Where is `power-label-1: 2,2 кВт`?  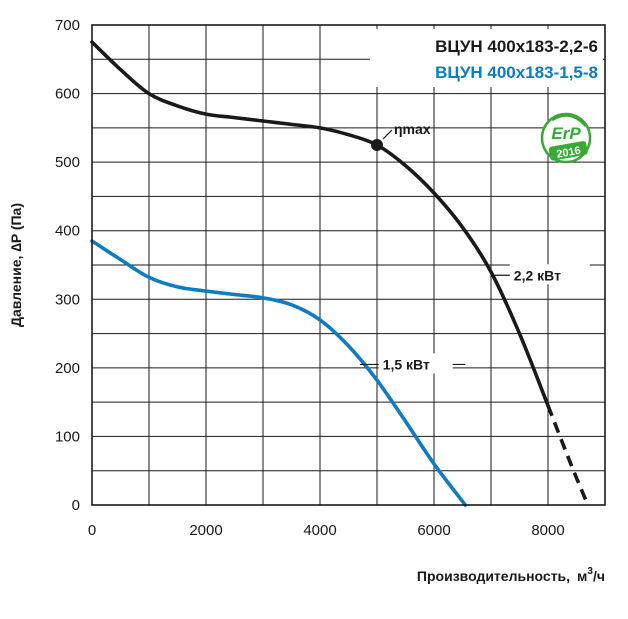
power-label-1: 2,2 кВт is located at coordinates (537, 275).